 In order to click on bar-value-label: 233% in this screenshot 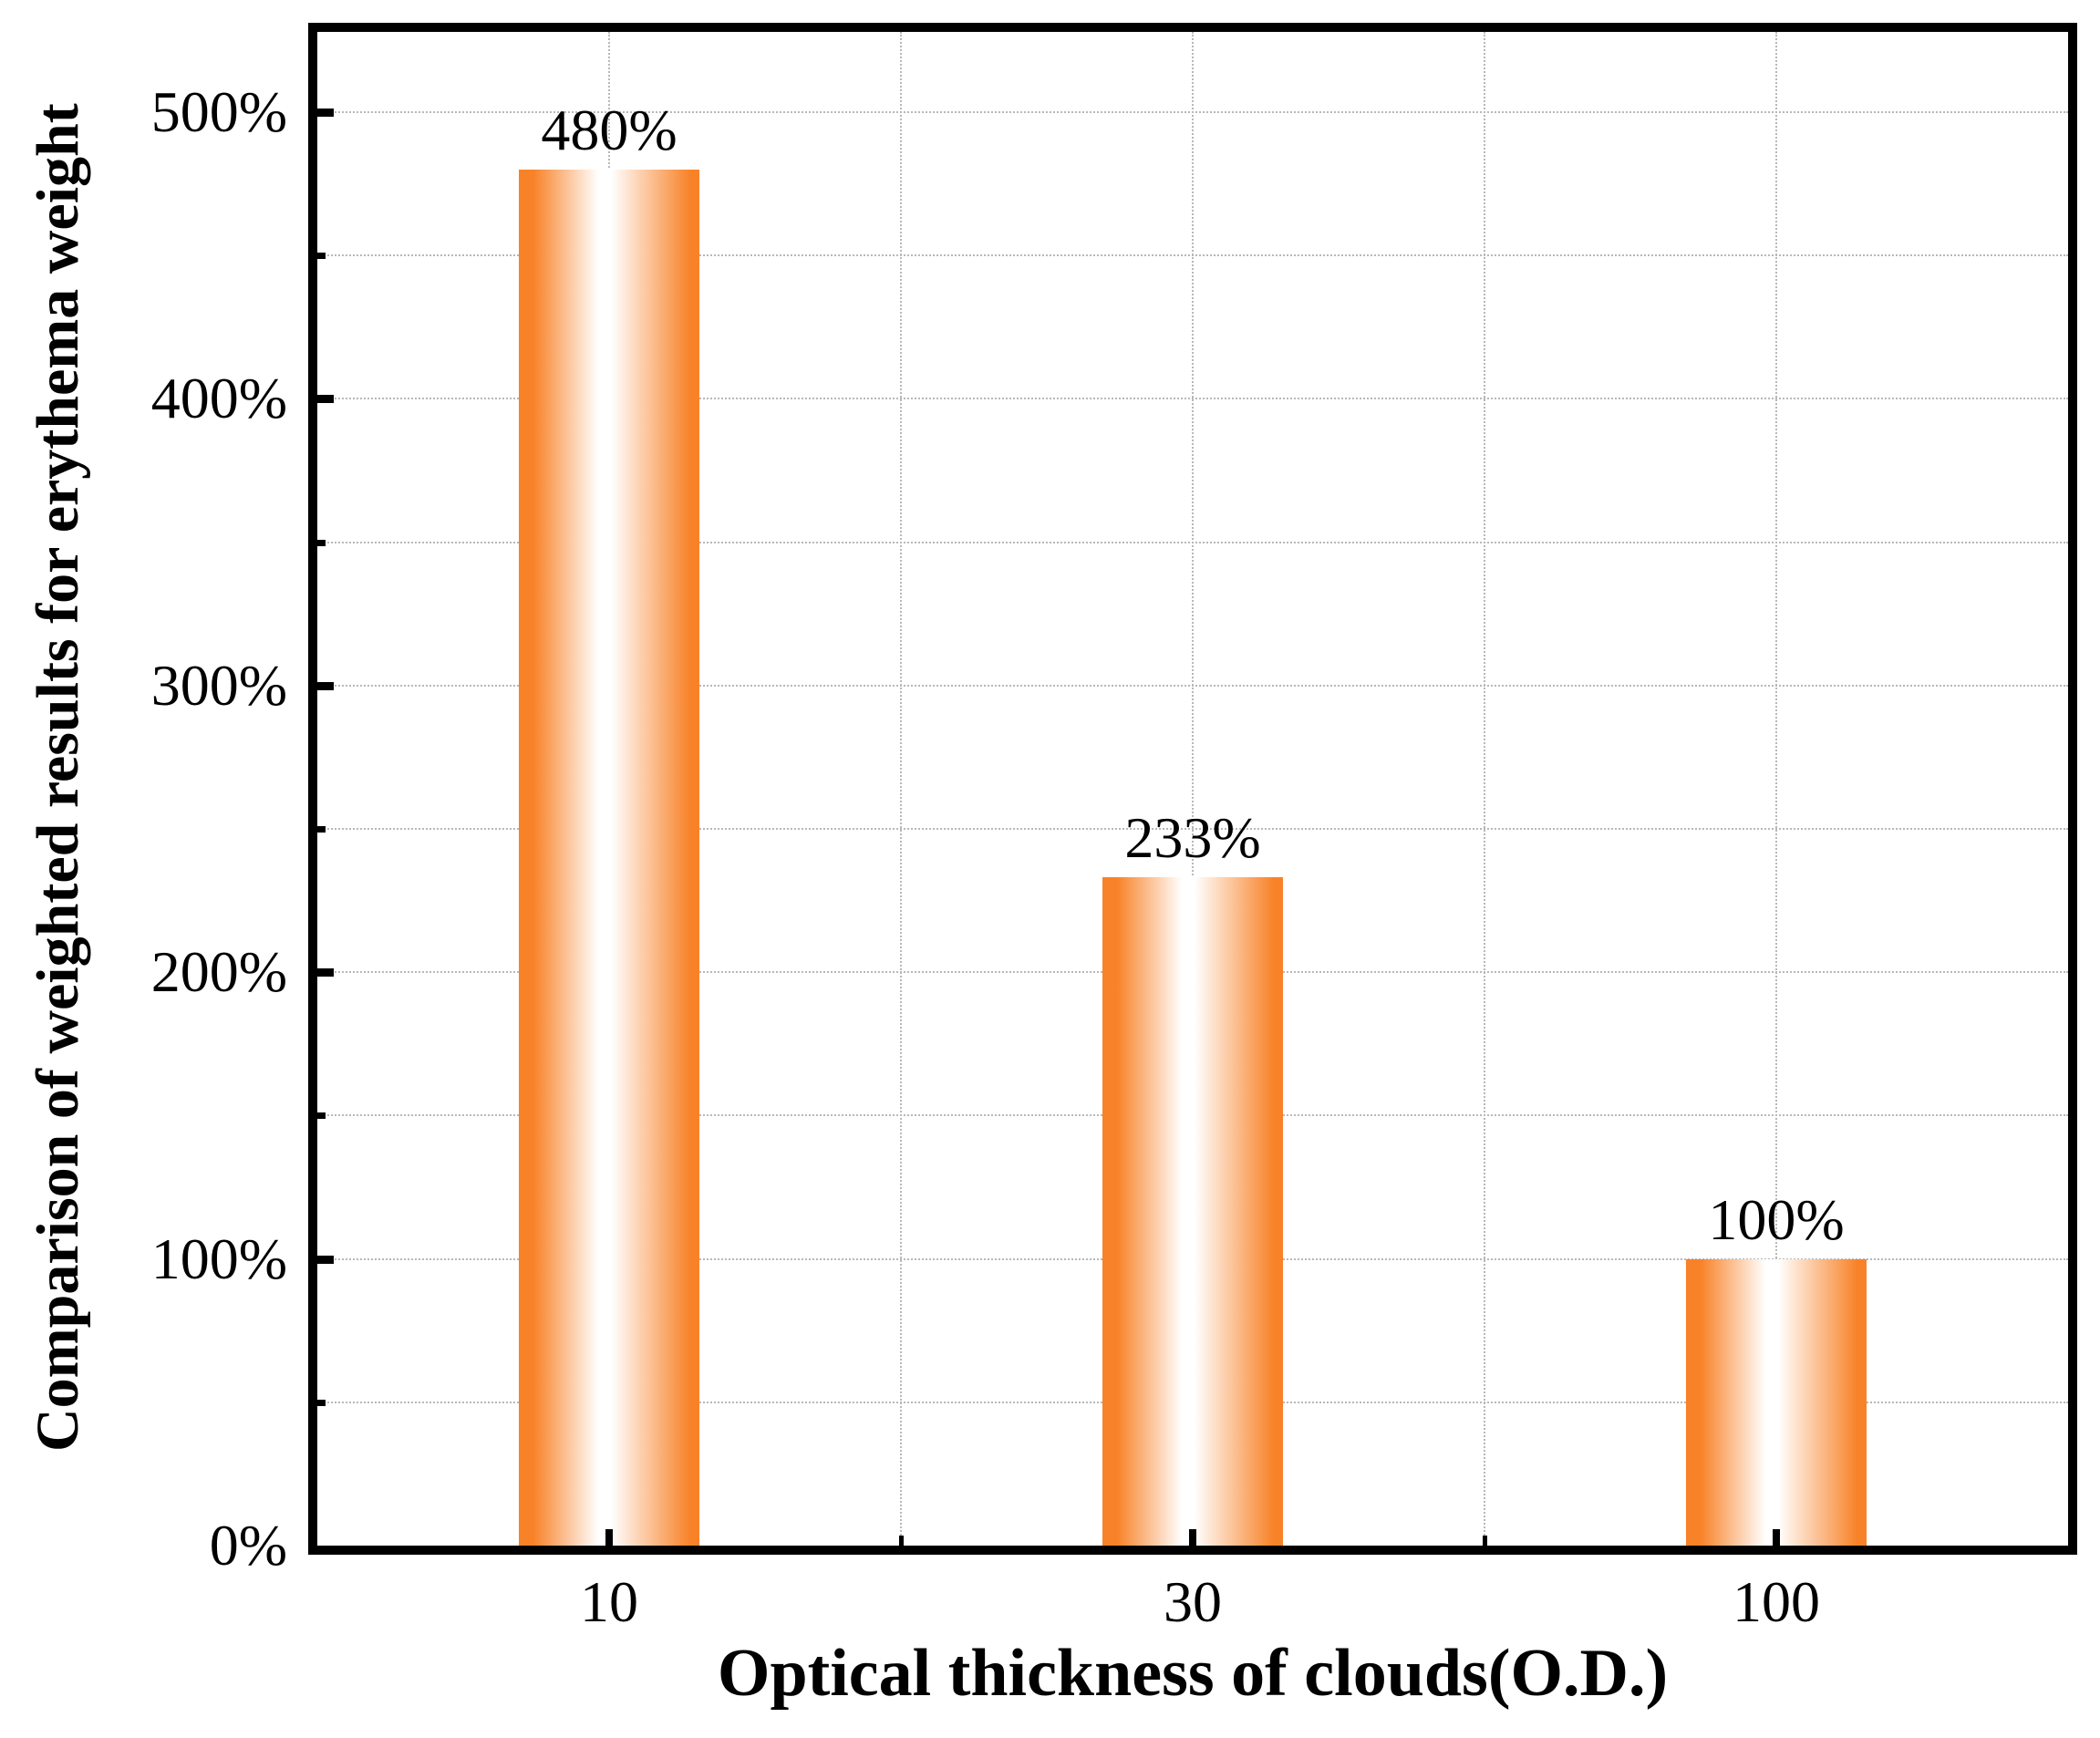, I will do `click(1192, 837)`.